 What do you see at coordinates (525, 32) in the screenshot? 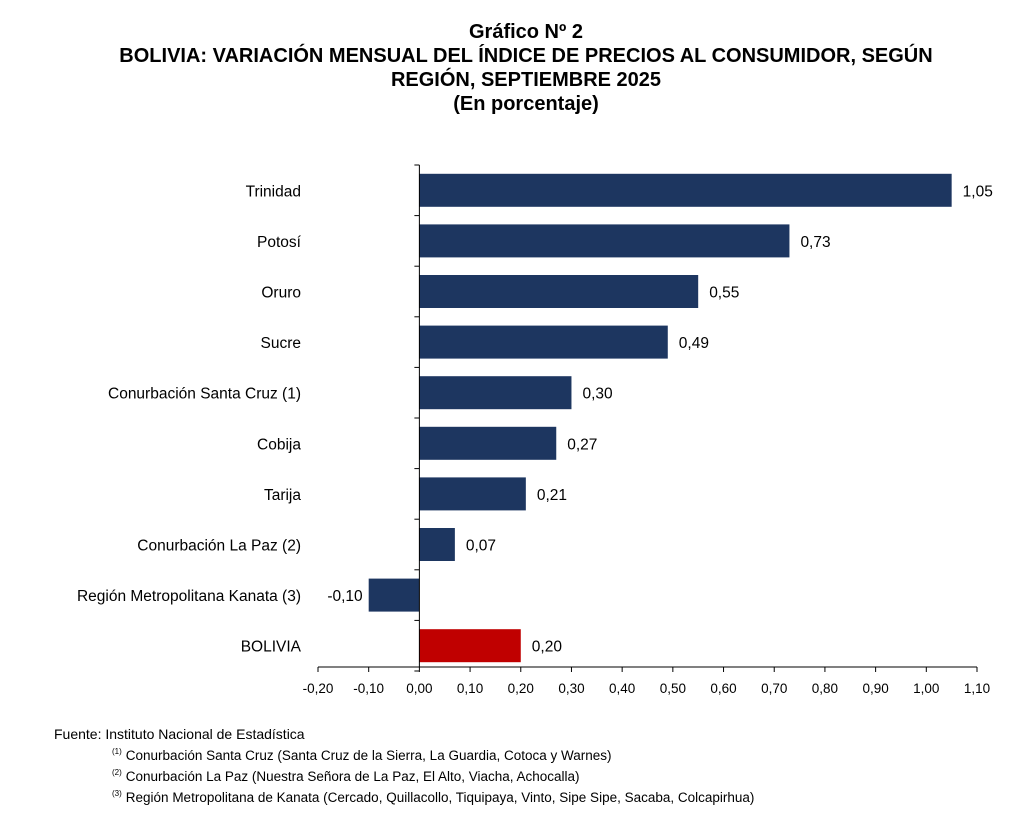
I see `chart-title: Gráfico Nº 2` at bounding box center [525, 32].